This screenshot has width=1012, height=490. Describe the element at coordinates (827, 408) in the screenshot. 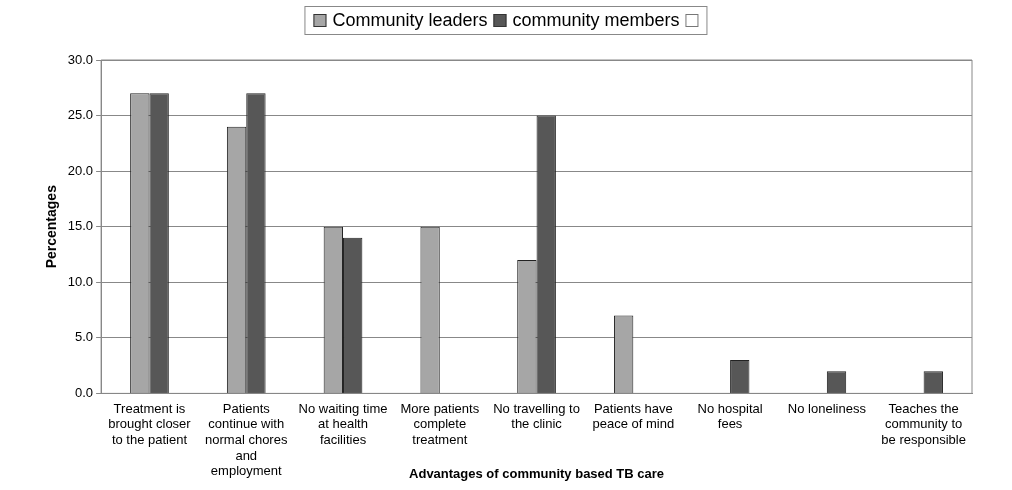

I see `x-tick-label: No loneliness` at that location.